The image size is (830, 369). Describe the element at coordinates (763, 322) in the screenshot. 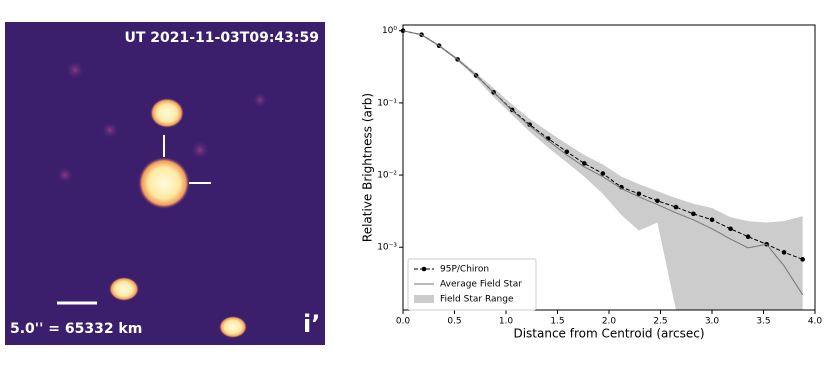

I see `x-tick-label: 3.5` at that location.